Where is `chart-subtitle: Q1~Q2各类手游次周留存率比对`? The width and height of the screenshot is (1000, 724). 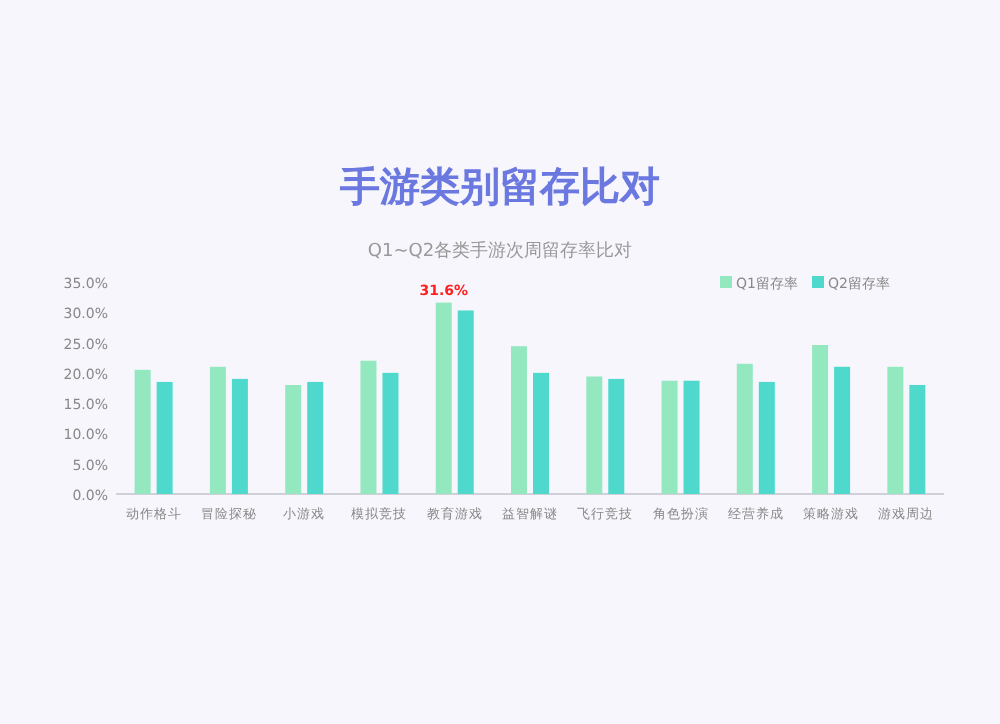 chart-subtitle: Q1~Q2各类手游次周留存率比对 is located at coordinates (500, 251).